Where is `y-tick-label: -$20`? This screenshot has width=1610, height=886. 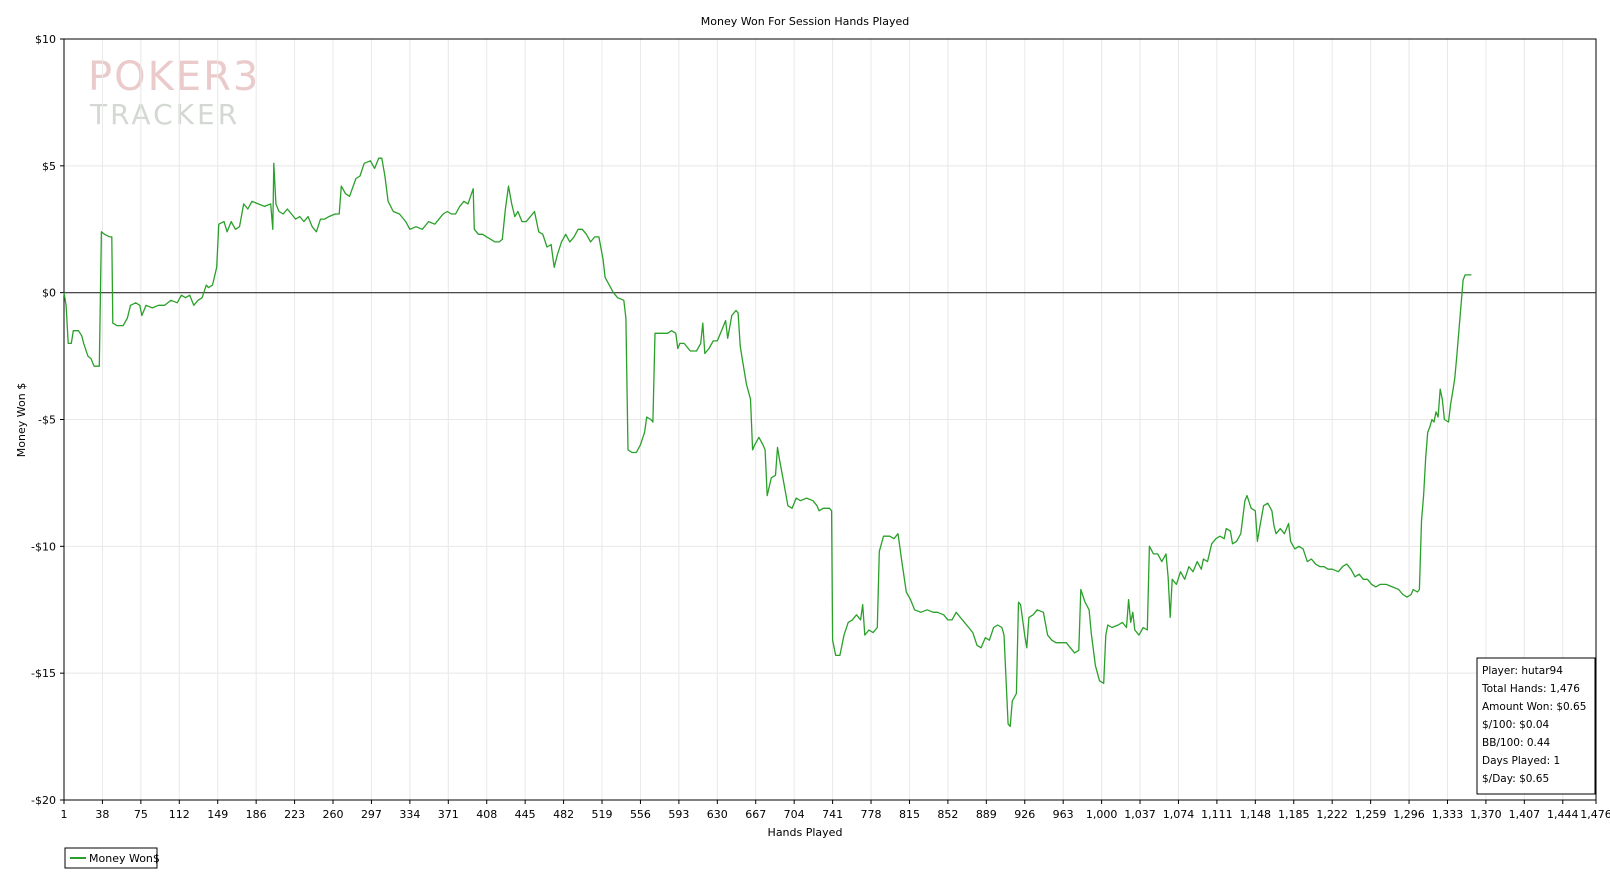 y-tick-label: -$20 is located at coordinates (43, 800).